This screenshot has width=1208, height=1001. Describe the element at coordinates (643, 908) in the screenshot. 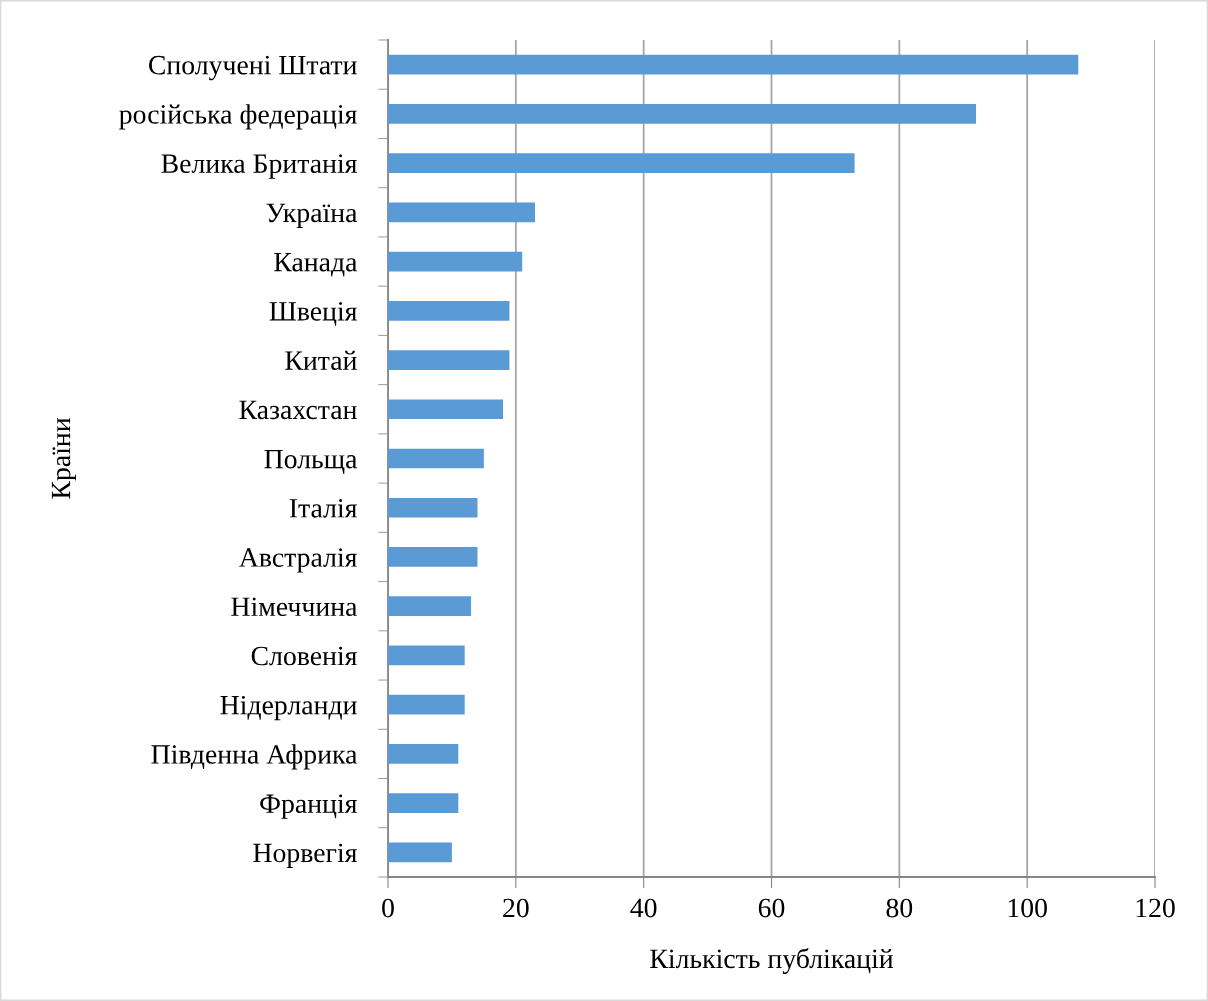

I see `x-tick-label: 40` at that location.